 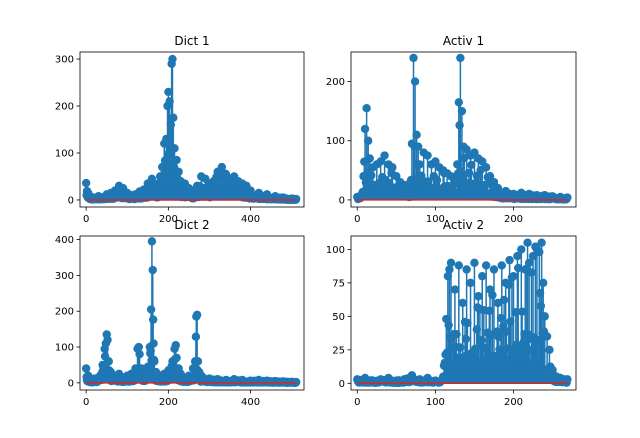 What do you see at coordinates (191, 41) in the screenshot?
I see `subplot-title: Dict 1` at bounding box center [191, 41].